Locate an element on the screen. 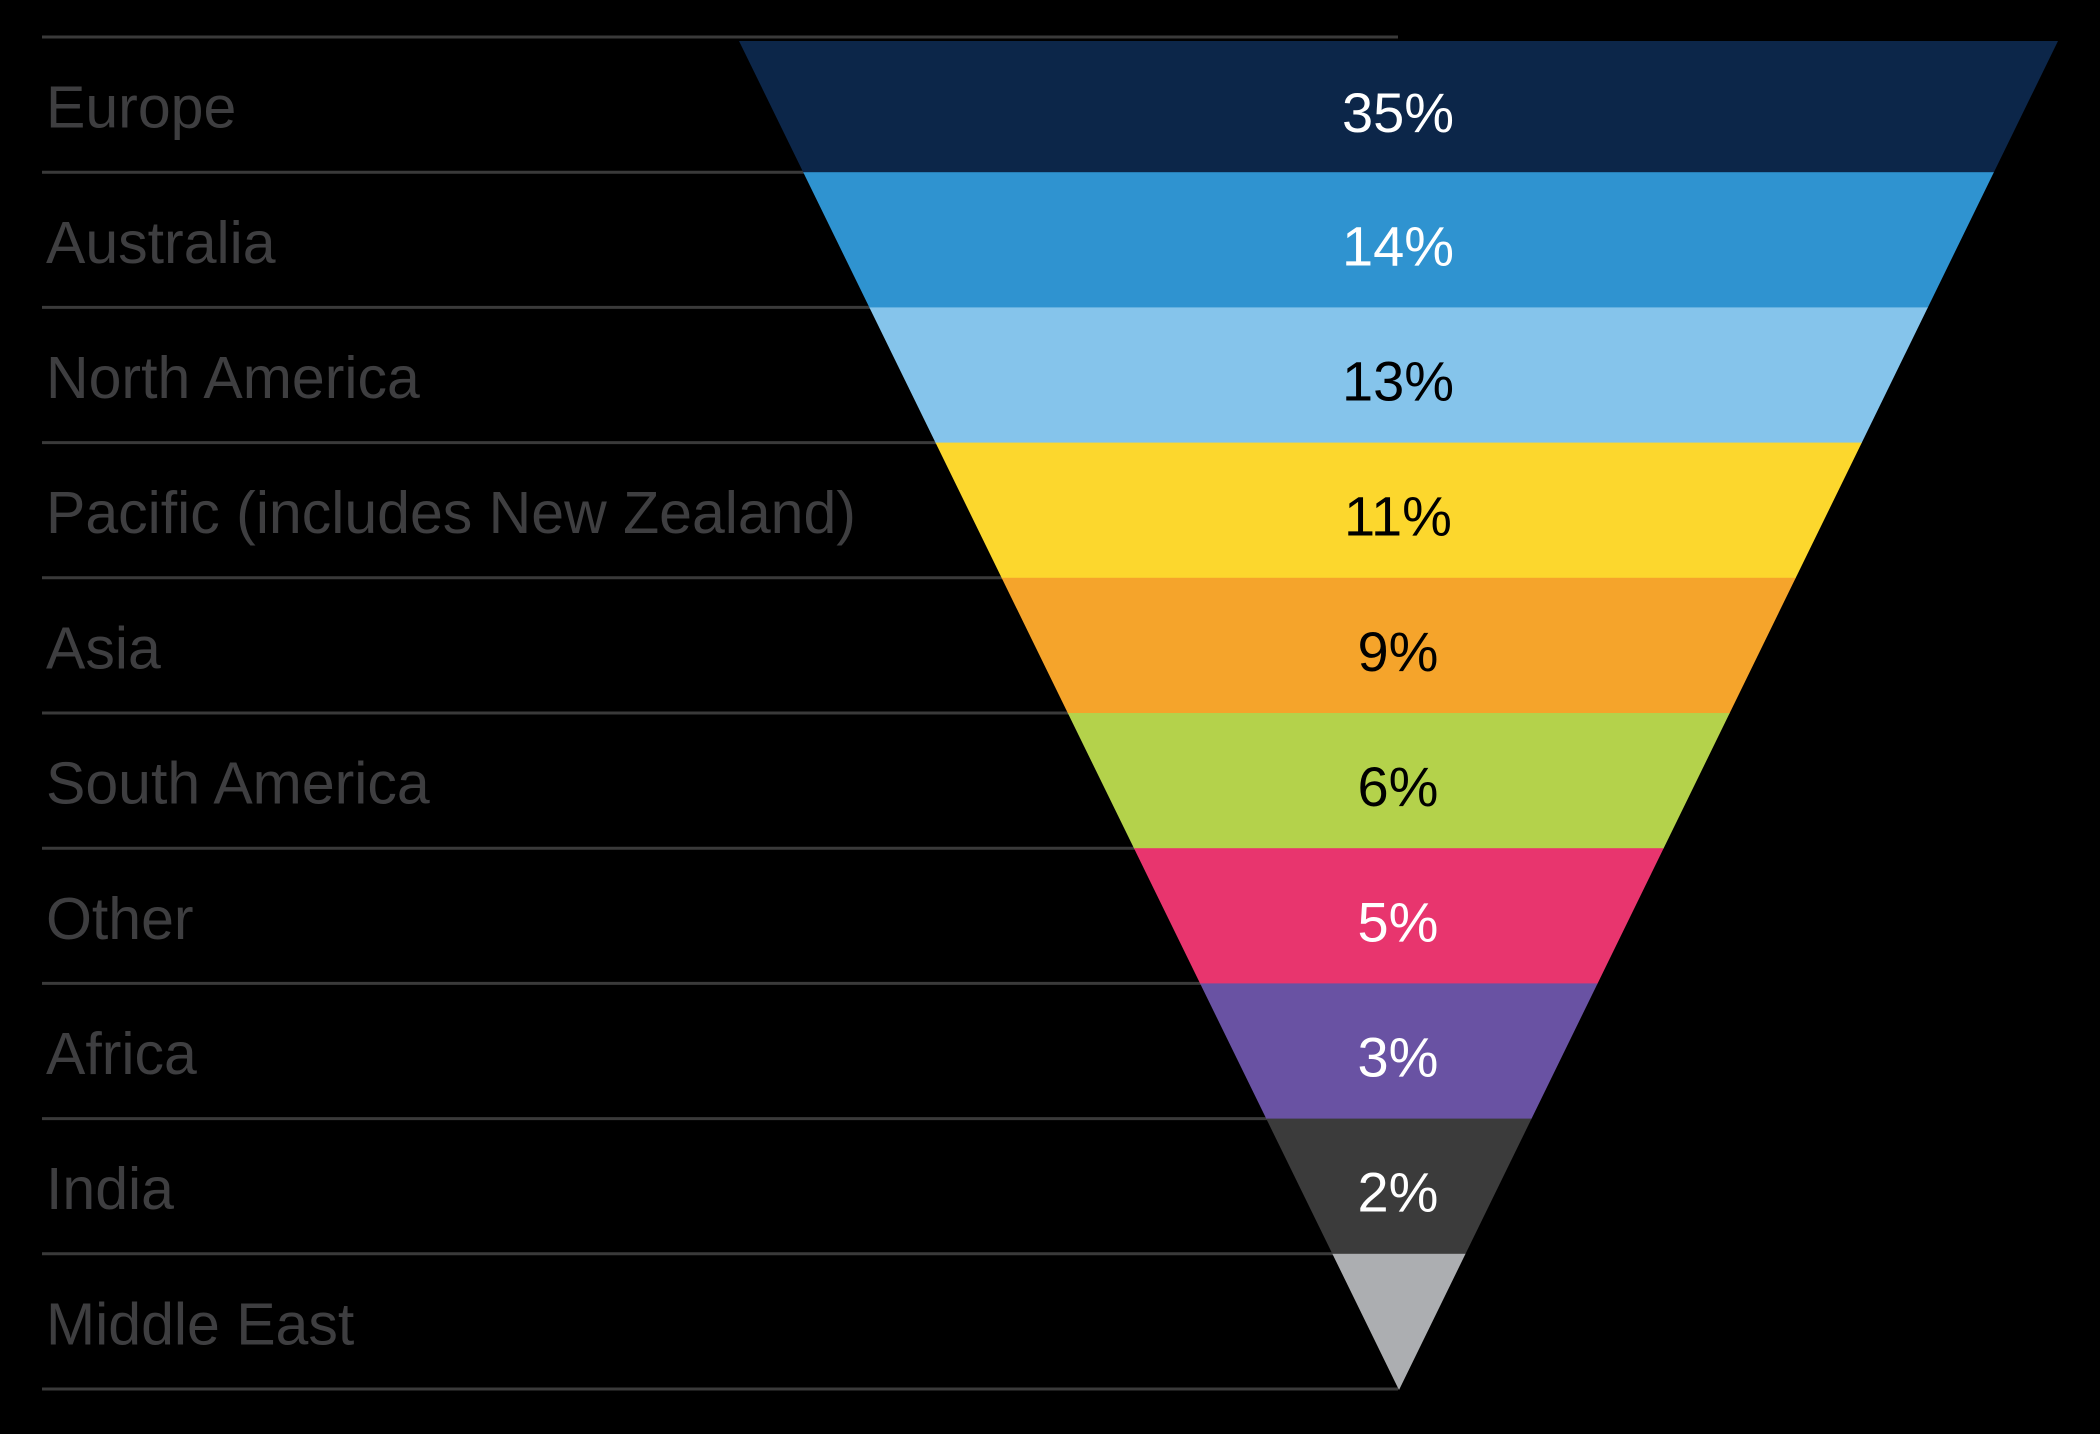  row-label: Europe is located at coordinates (141, 108).